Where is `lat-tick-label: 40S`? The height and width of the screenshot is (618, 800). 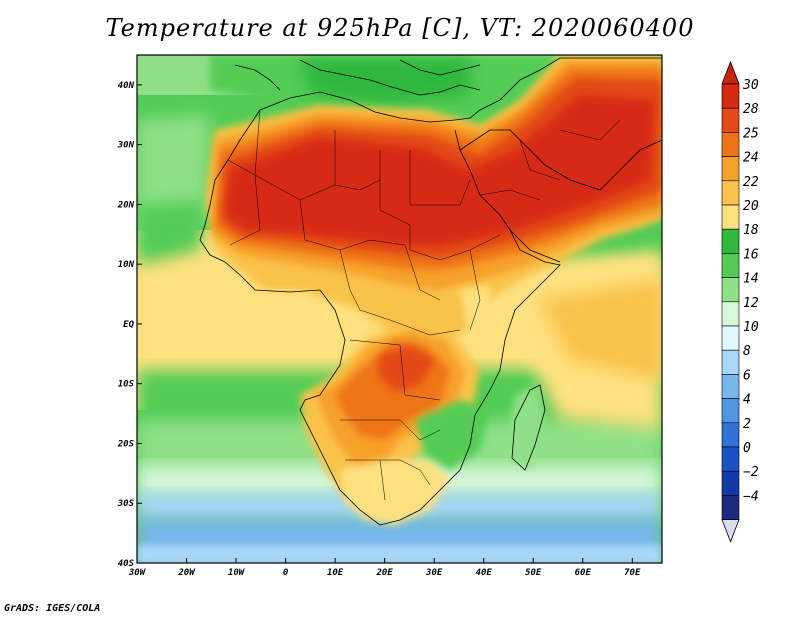
lat-tick-label: 40S is located at coordinates (126, 564).